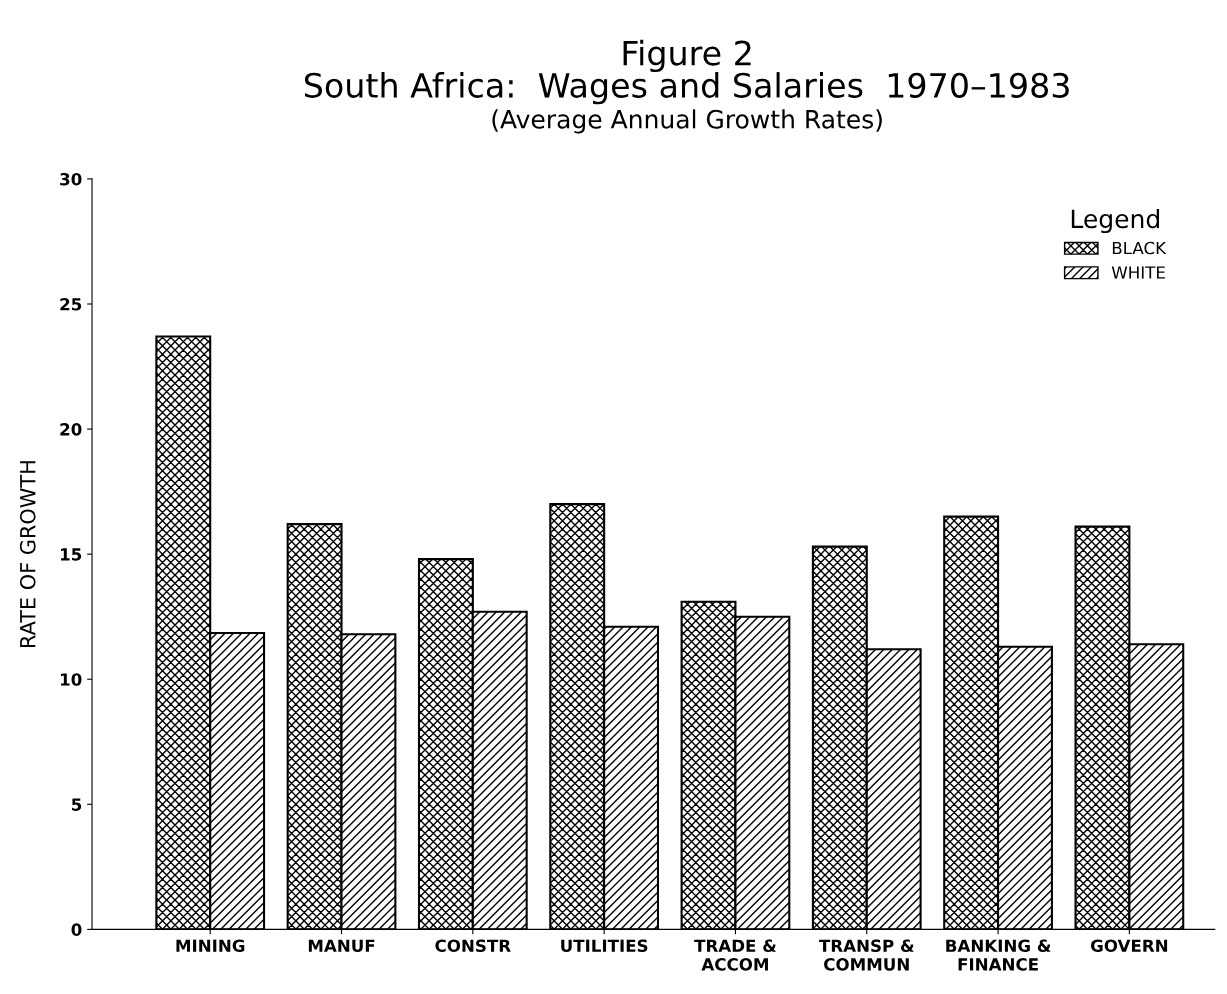 The height and width of the screenshot is (994, 1227). Describe the element at coordinates (71, 179) in the screenshot. I see `y-tick-label: 30` at that location.